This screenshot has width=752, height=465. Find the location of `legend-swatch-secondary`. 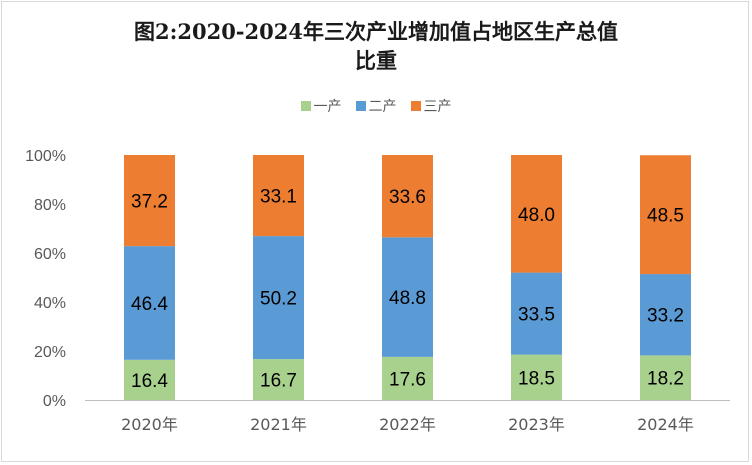

legend-swatch-secondary is located at coordinates (360, 106).